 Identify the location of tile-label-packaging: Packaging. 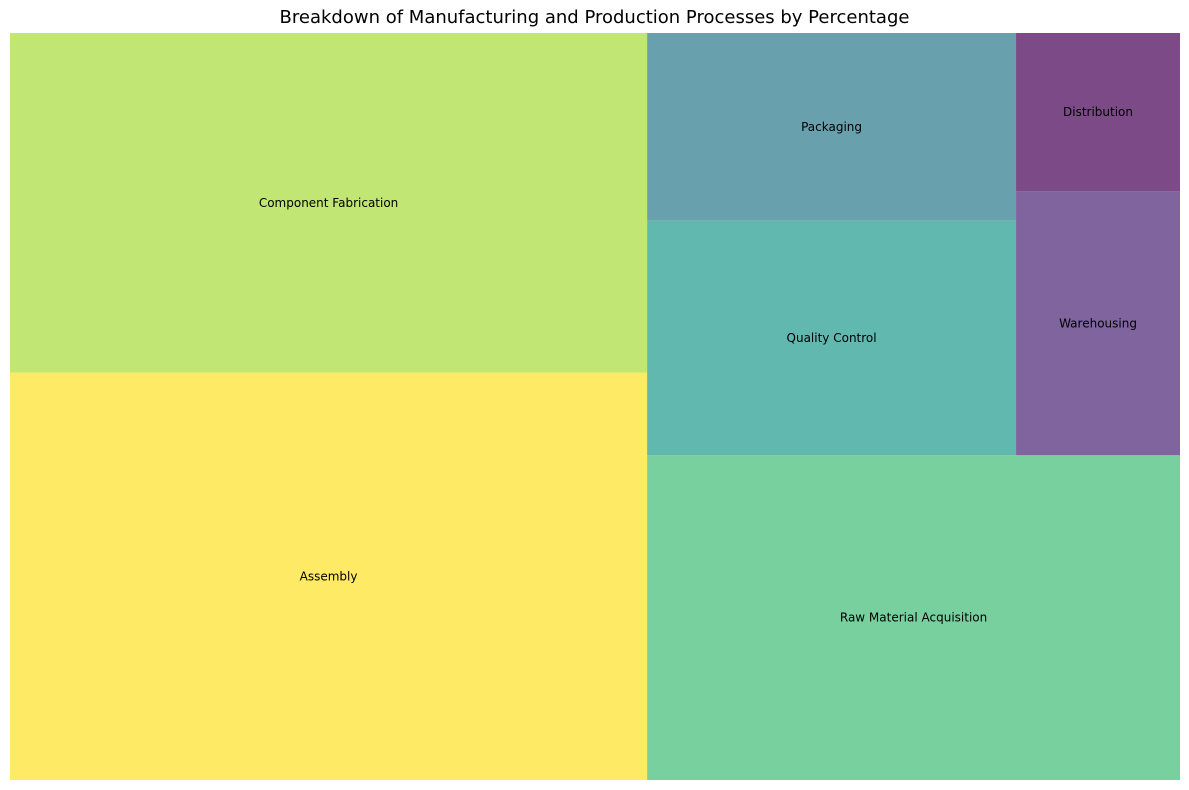
(831, 127).